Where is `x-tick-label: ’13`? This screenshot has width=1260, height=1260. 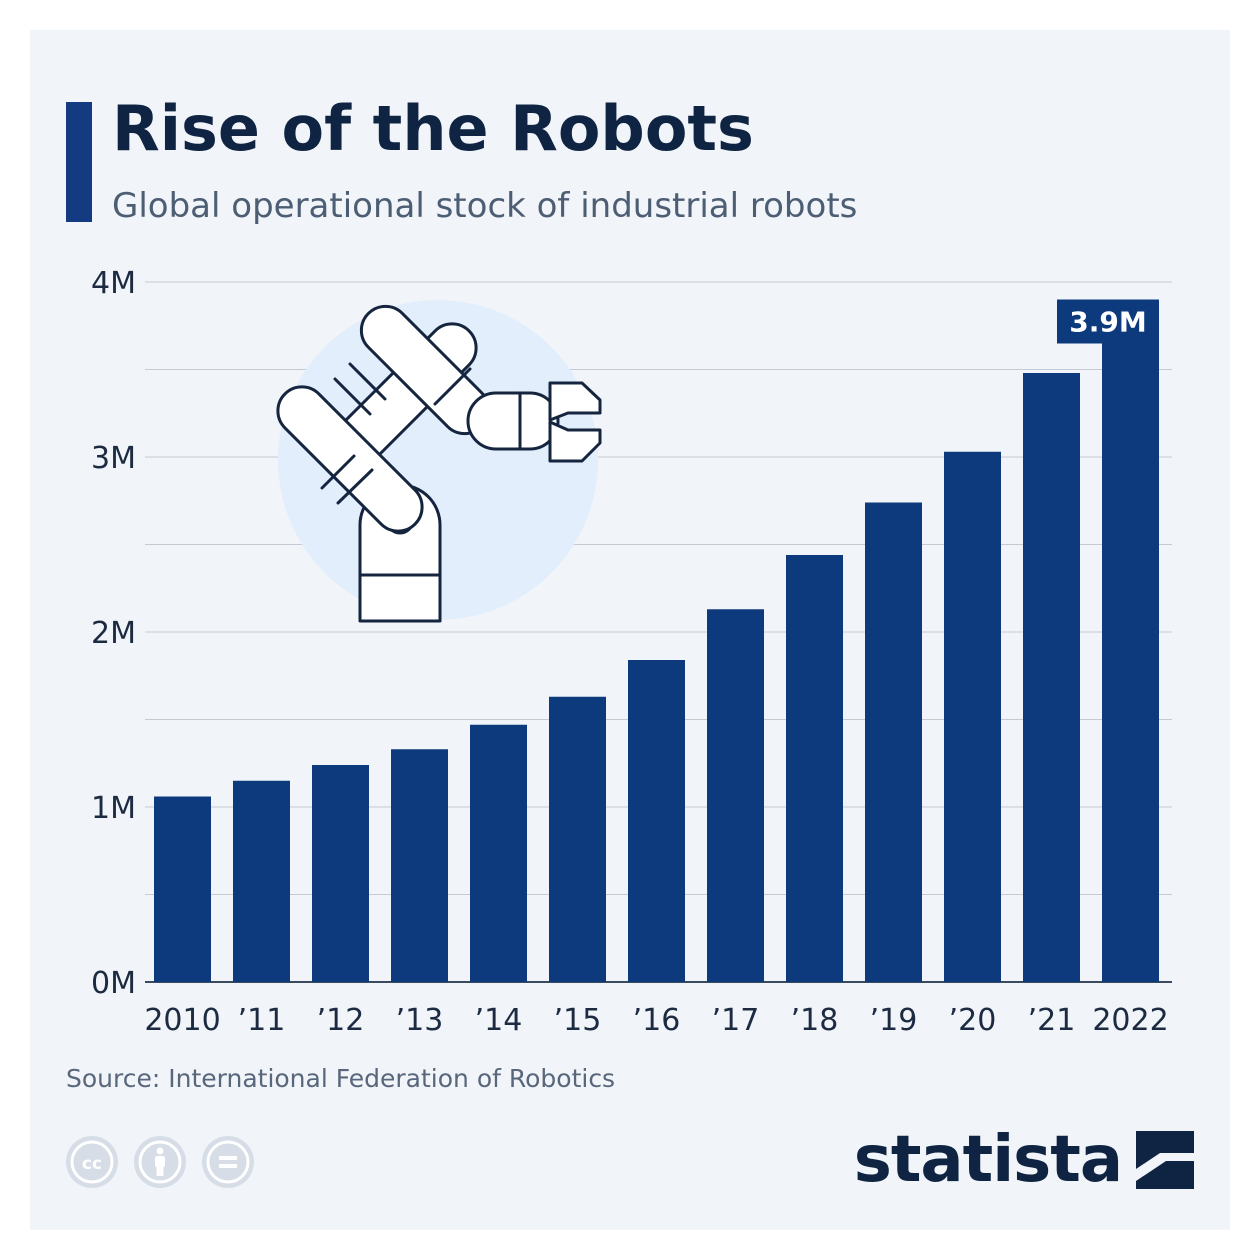 x-tick-label: ’13 is located at coordinates (420, 1020).